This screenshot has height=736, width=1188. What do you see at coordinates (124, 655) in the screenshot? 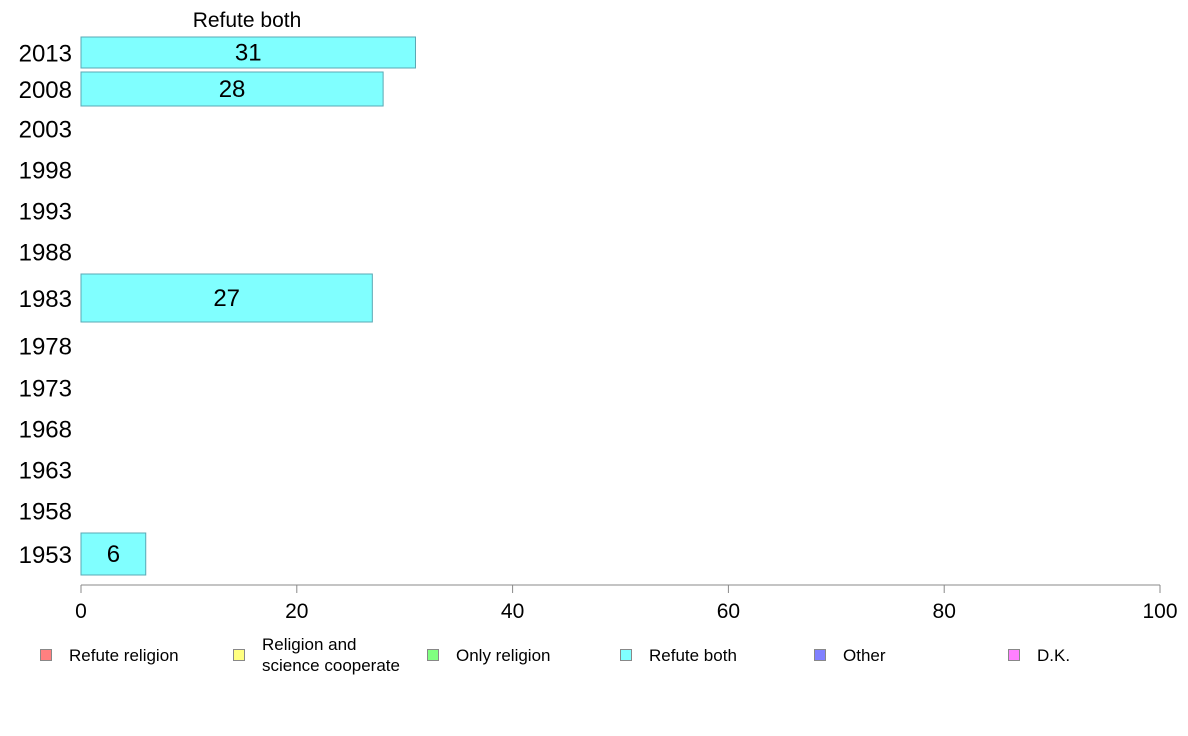
I see `legend-label: Refute religion` at bounding box center [124, 655].